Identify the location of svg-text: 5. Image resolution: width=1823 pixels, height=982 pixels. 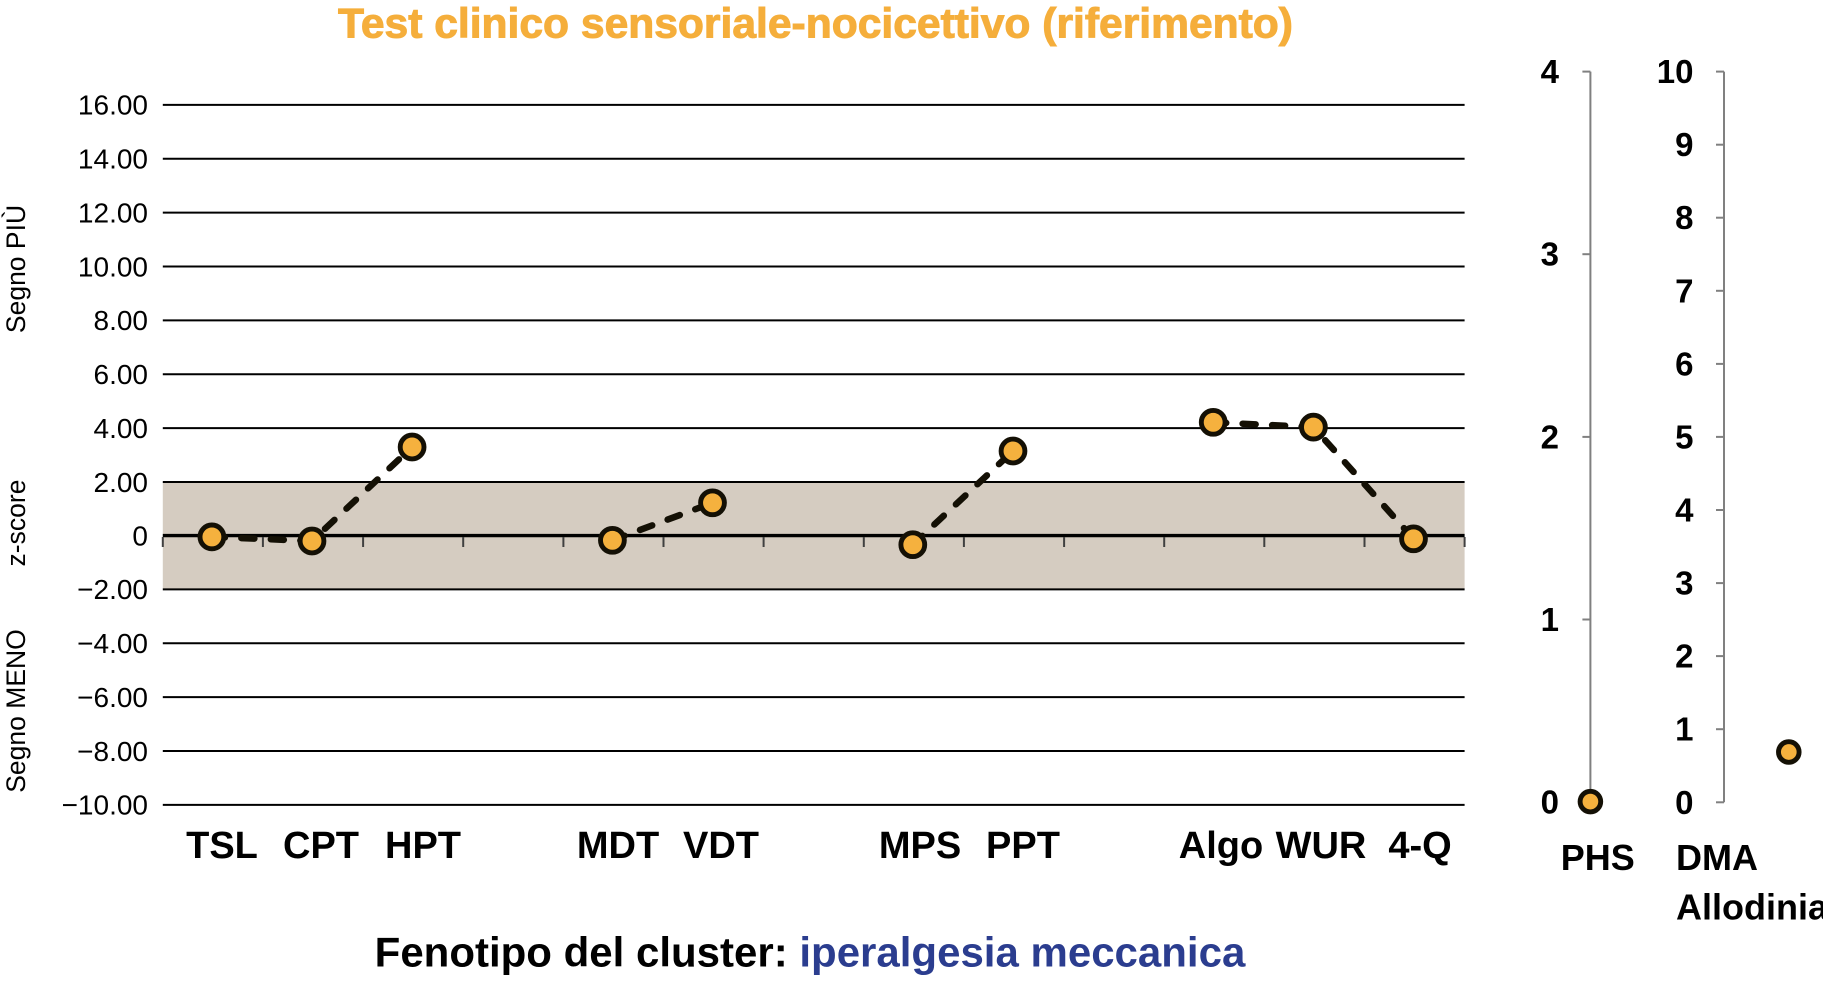
(1684, 436).